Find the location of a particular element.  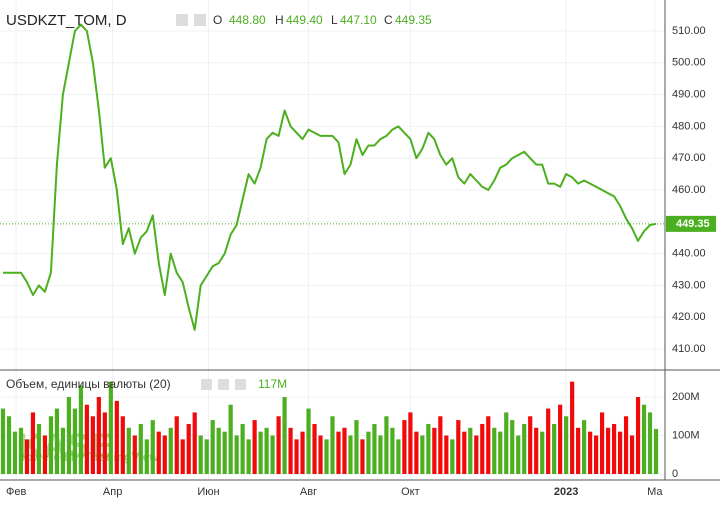

ohlc-letter: L is located at coordinates (334, 20).